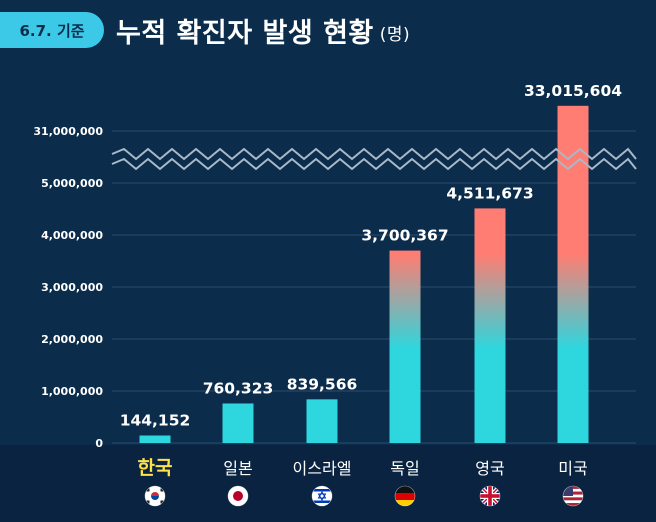 This screenshot has width=656, height=522. I want to click on y-tick-label: 2,000,000, so click(72, 339).